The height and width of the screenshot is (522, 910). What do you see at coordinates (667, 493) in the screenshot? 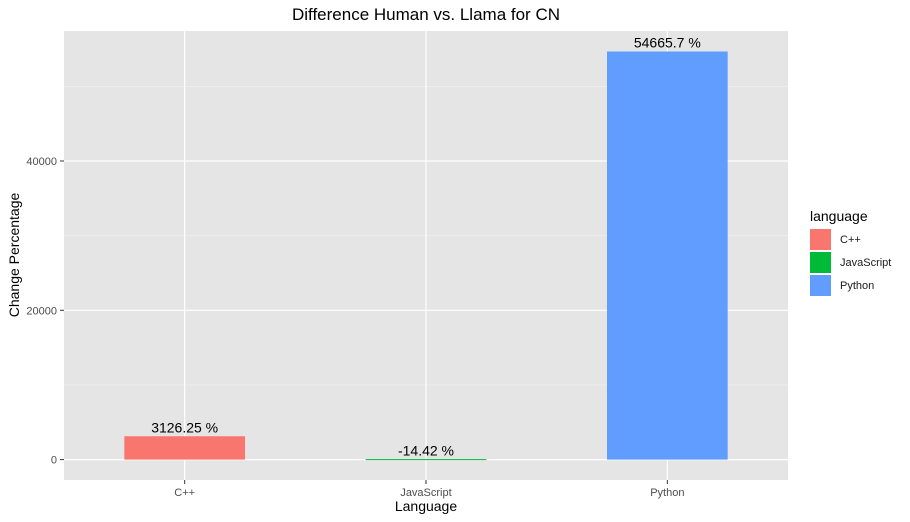
I see `x-tick-label: Python` at bounding box center [667, 493].